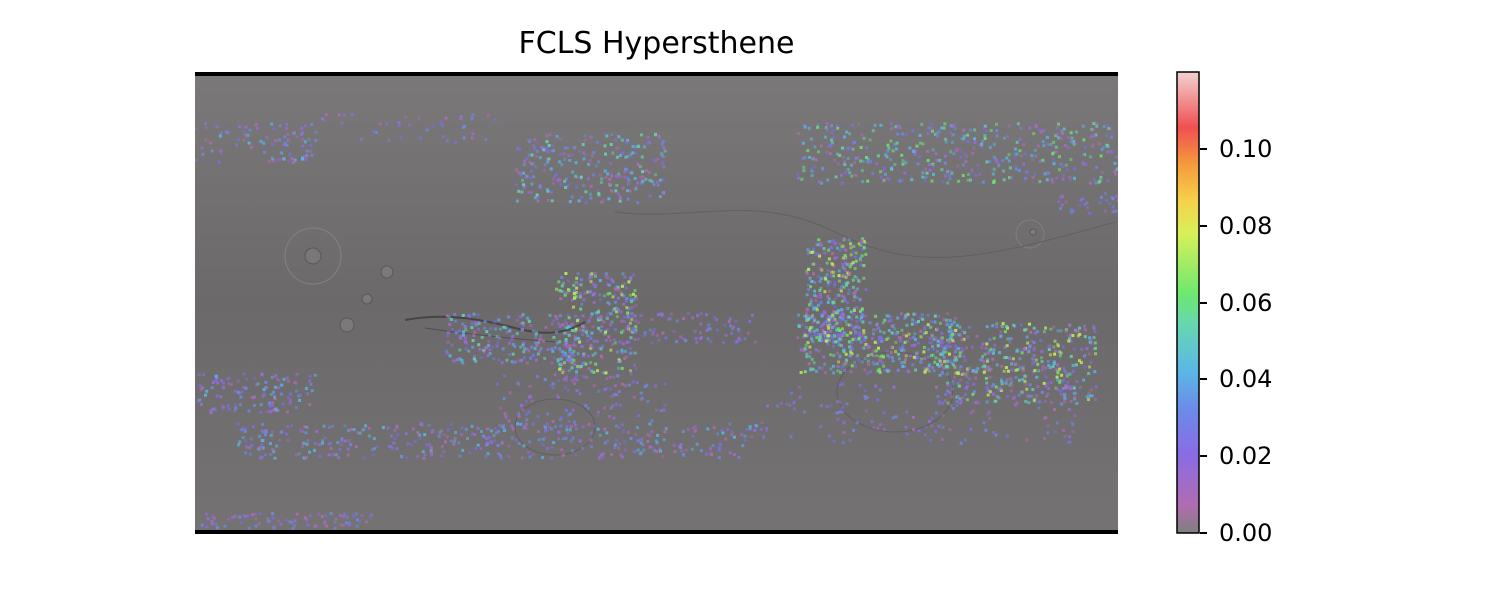 This screenshot has width=1500, height=600. What do you see at coordinates (495, 324) in the screenshot?
I see `valles-marineris` at bounding box center [495, 324].